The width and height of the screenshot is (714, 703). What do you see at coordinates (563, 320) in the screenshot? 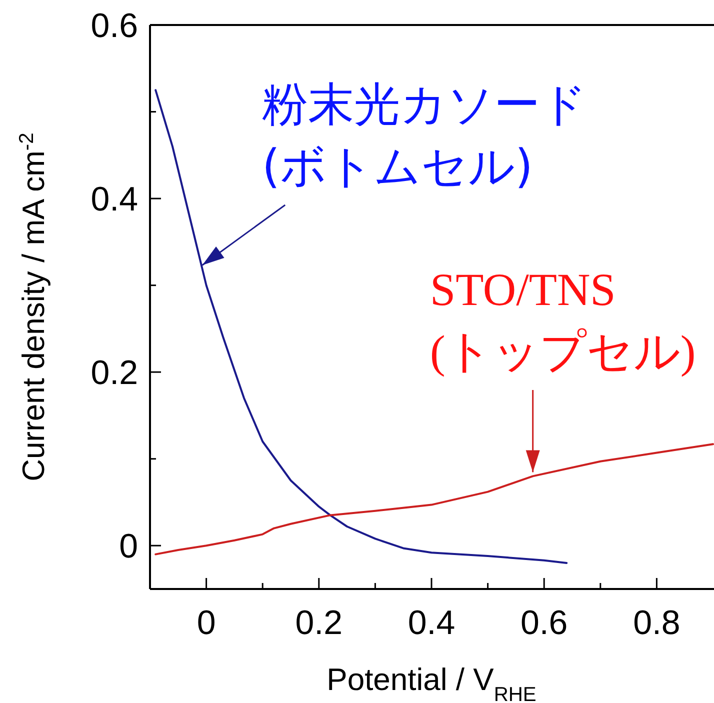
I see `series-label: STO/TNS (トップセル)` at bounding box center [563, 320].